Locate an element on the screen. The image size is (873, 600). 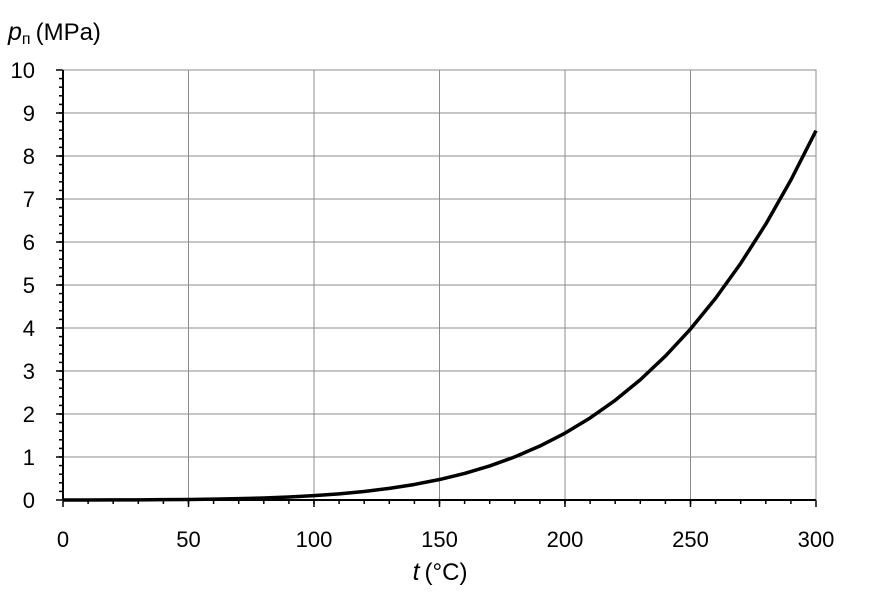
y-tick-label: 9 is located at coordinates (29, 113).